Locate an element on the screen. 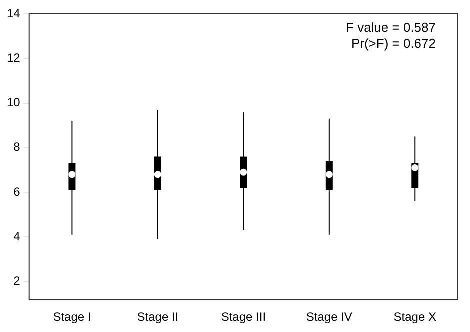 The image size is (470, 332). annotation: Pr(>F) = 0.672 is located at coordinates (393, 44).